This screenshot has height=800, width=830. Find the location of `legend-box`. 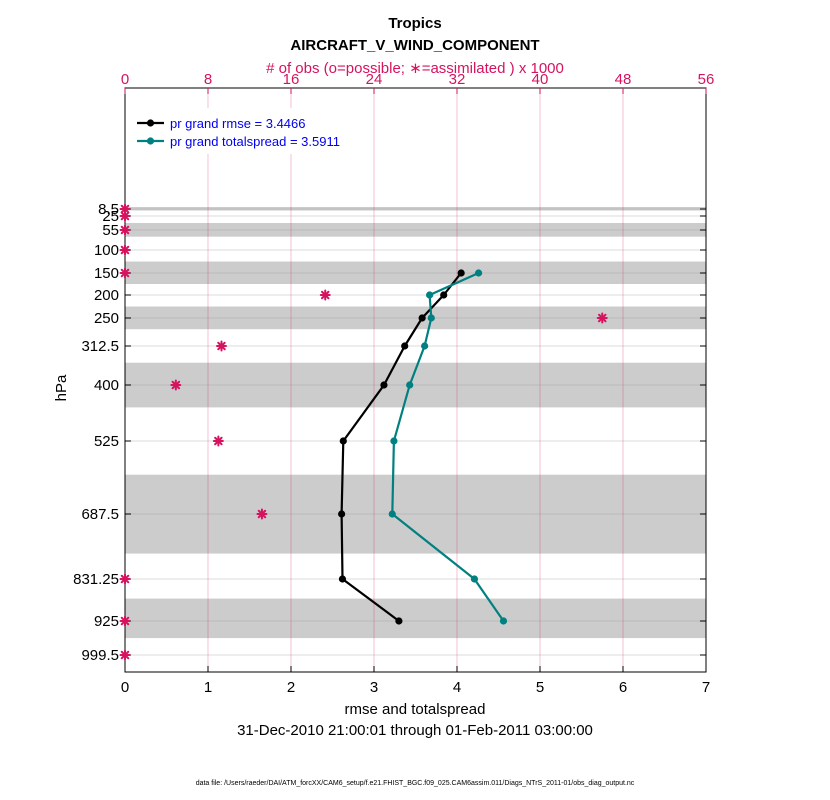

legend-box is located at coordinates (251, 131).